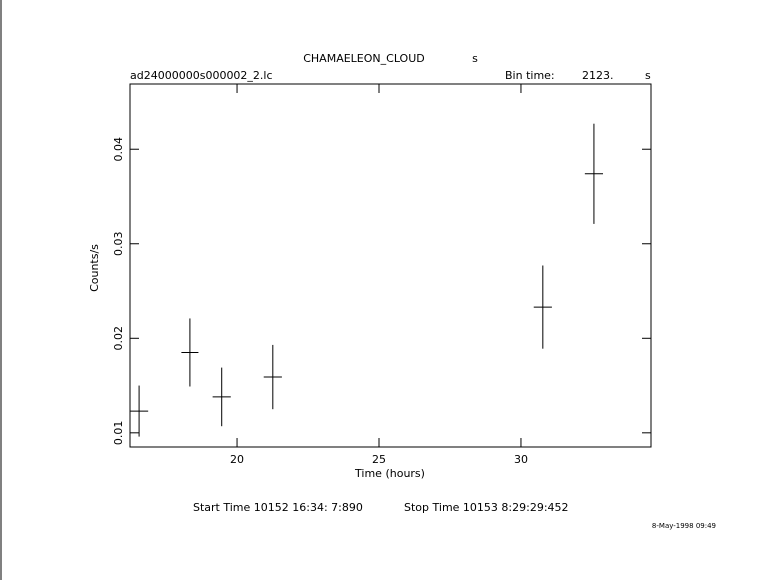 The width and height of the screenshot is (781, 580). What do you see at coordinates (364, 58) in the screenshot?
I see `chart-title: CHAMAELEON_CLOUD` at bounding box center [364, 58].